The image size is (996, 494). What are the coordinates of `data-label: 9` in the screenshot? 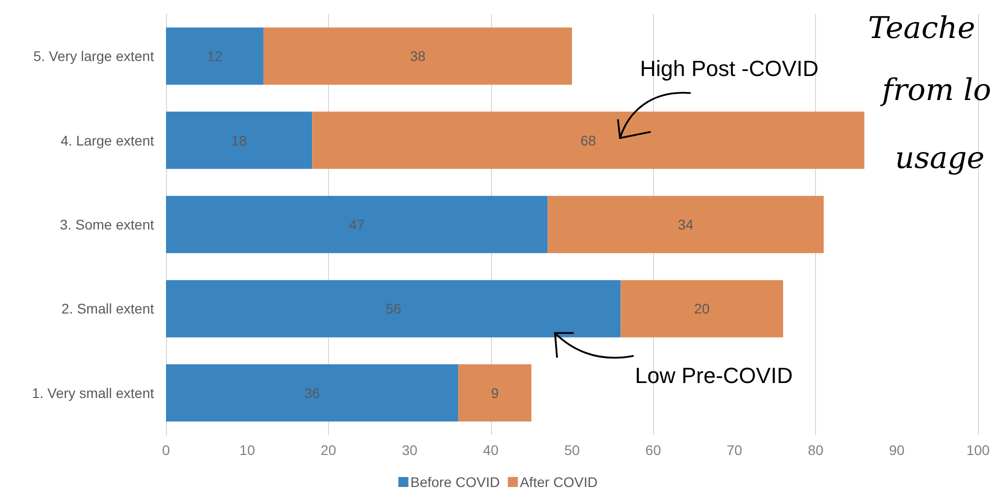 It's located at (494, 392).